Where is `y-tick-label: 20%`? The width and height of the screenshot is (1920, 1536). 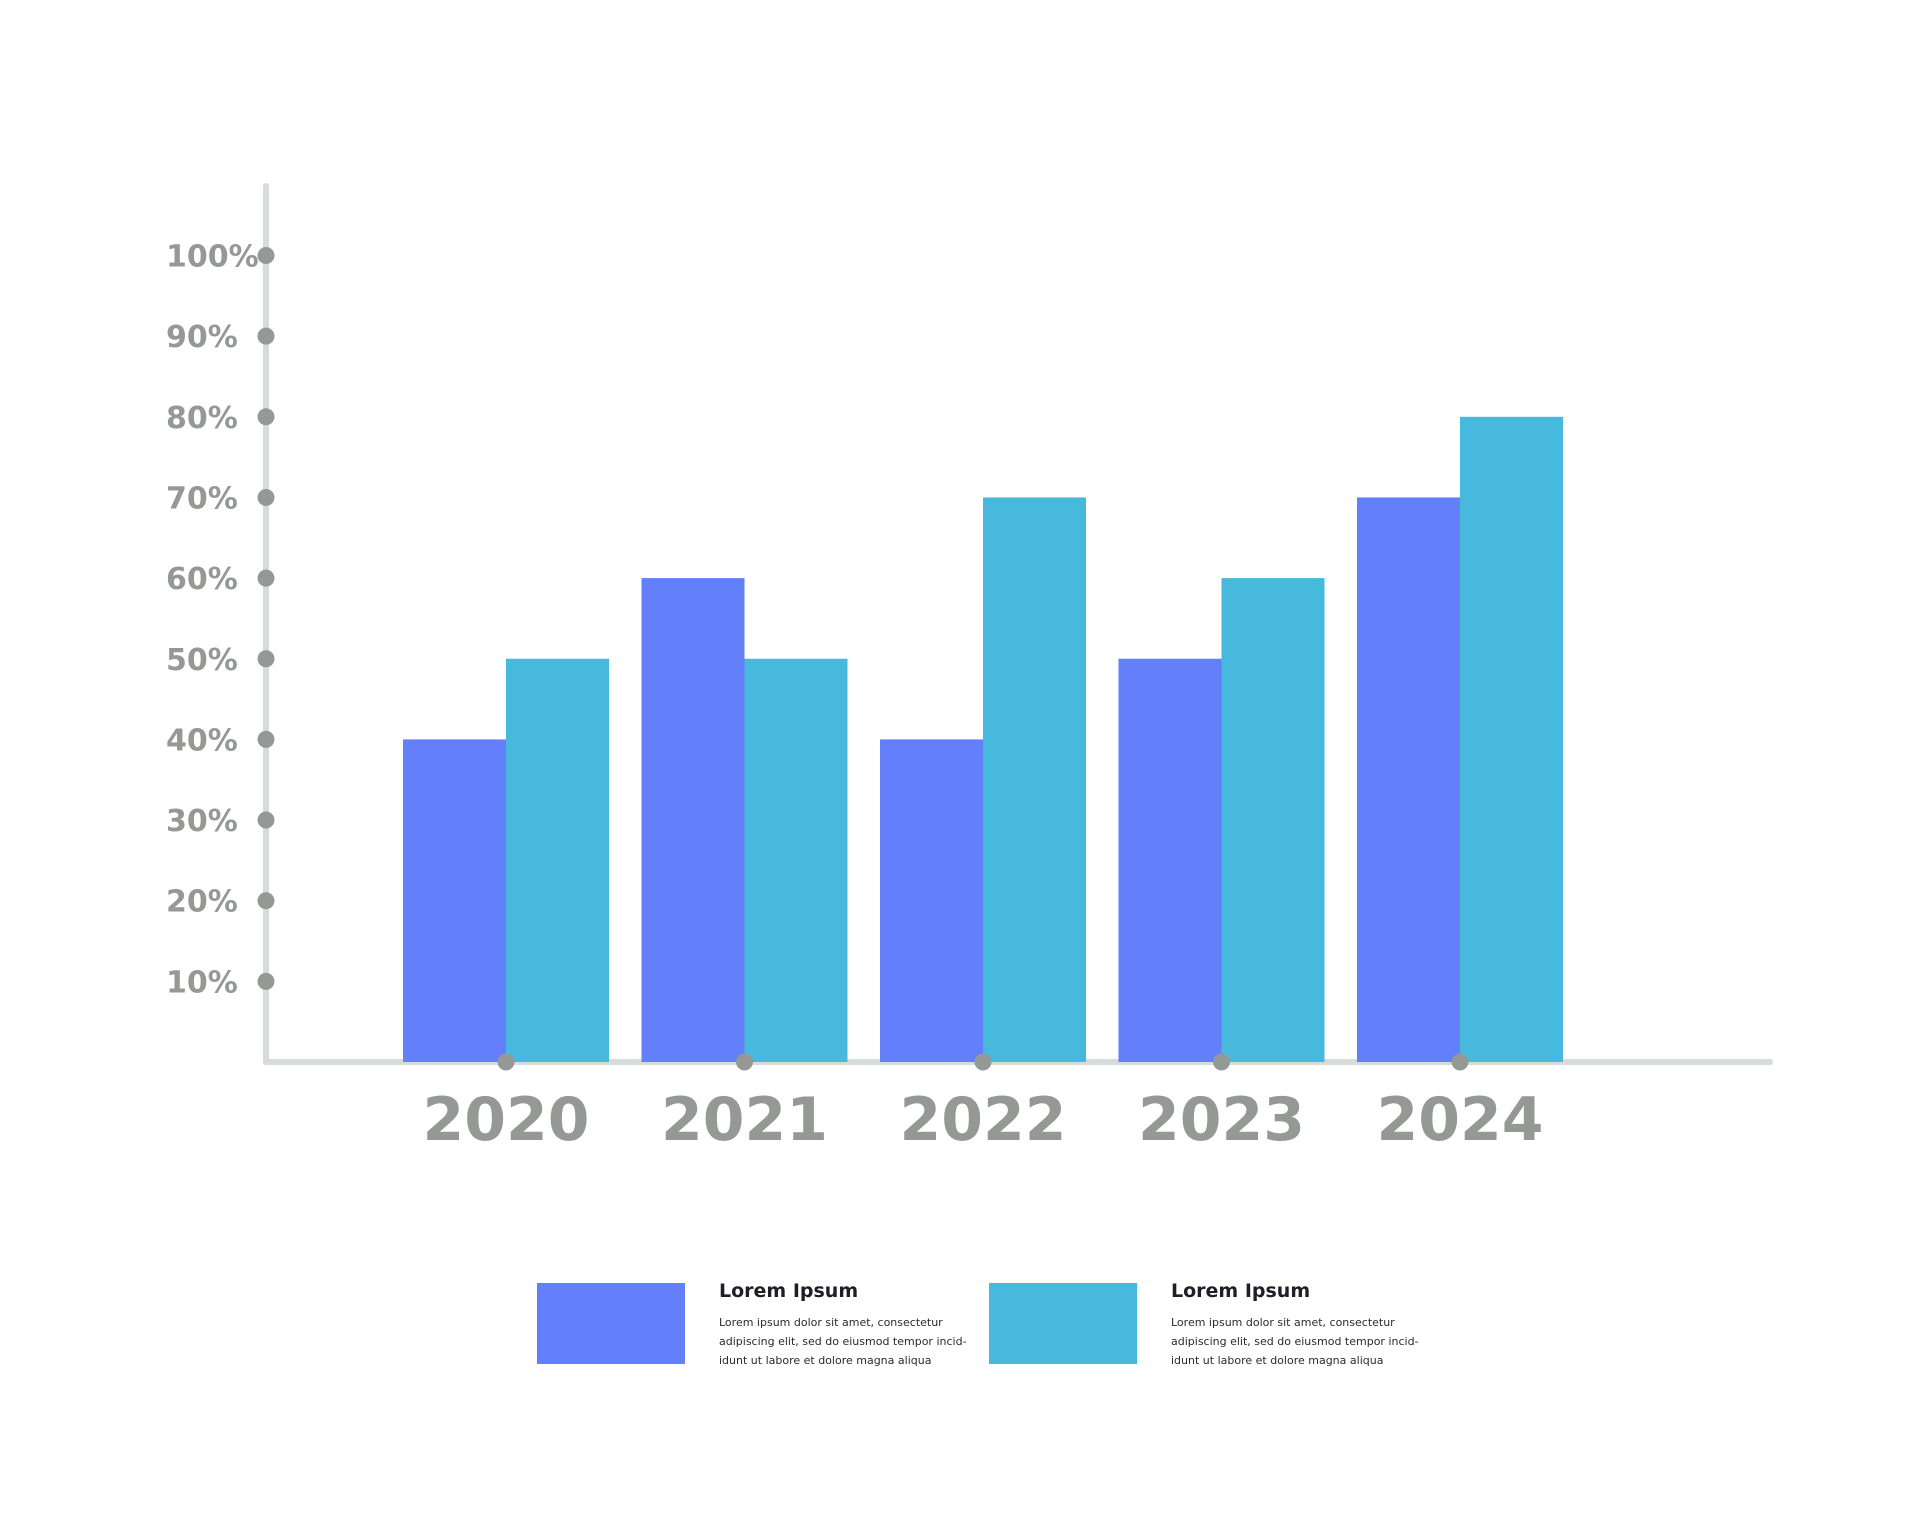 y-tick-label: 20% is located at coordinates (202, 902).